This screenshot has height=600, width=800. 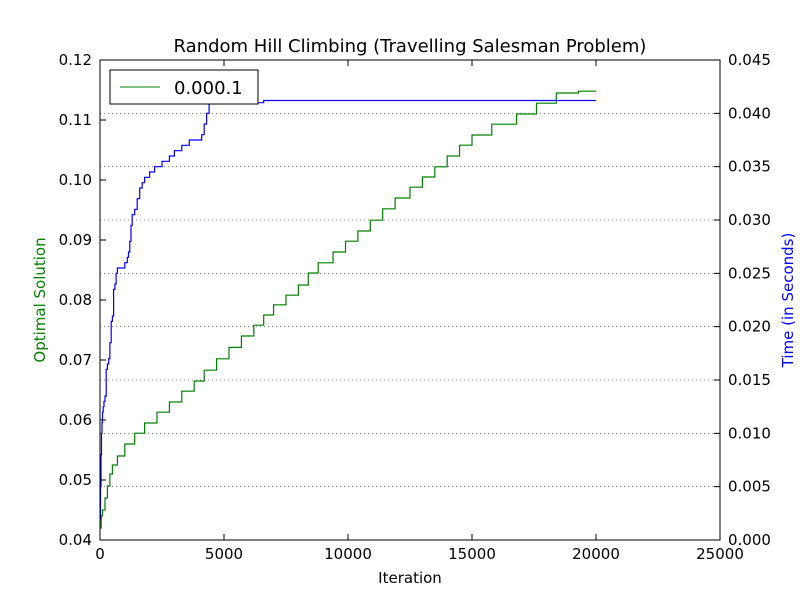 I want to click on right-tick-label-5: 0.025, so click(x=749, y=273).